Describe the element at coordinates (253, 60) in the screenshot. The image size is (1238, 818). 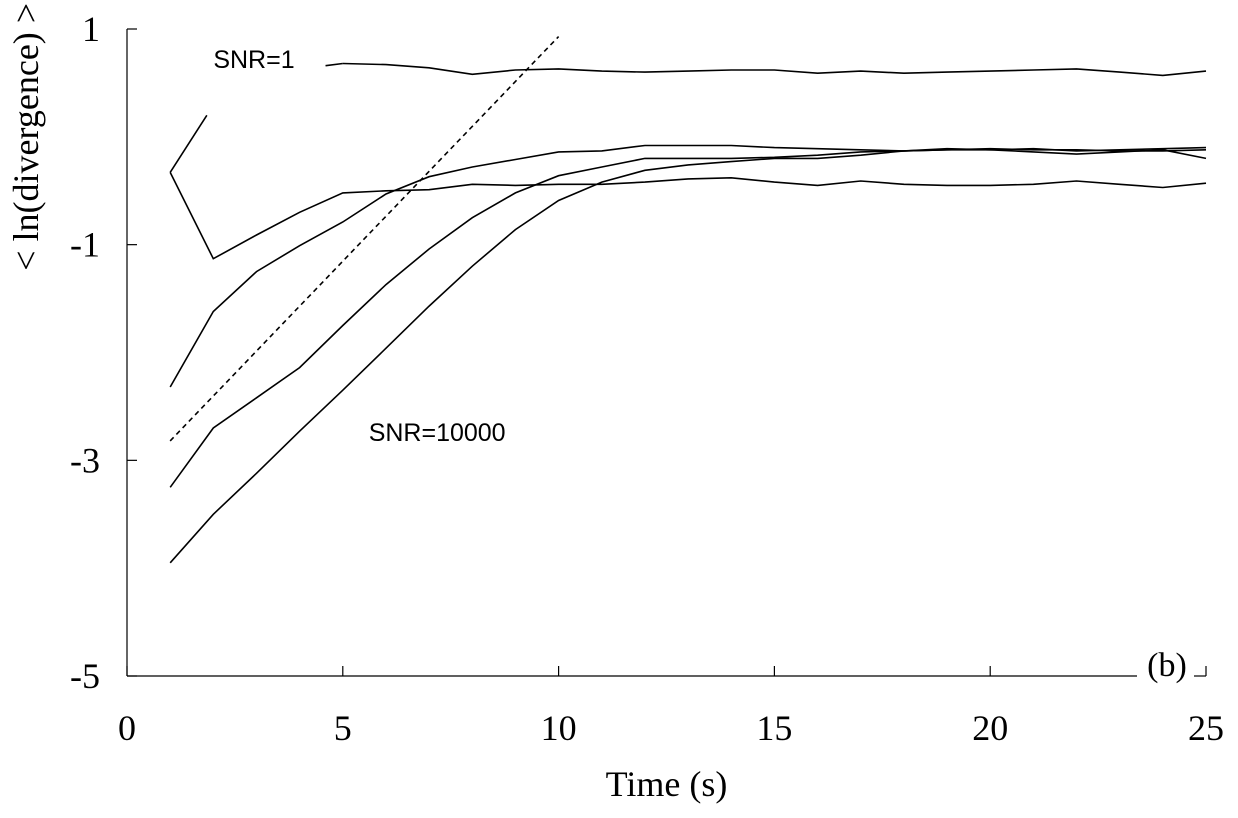
I see `annotation-label: SNR=1` at that location.